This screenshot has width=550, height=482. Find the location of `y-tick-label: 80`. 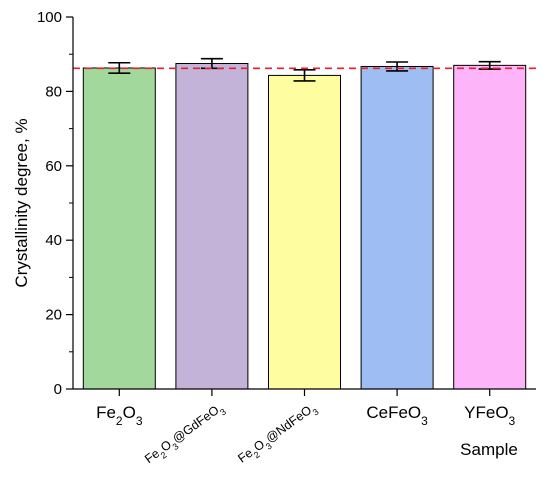

y-tick-label: 80 is located at coordinates (53, 91).